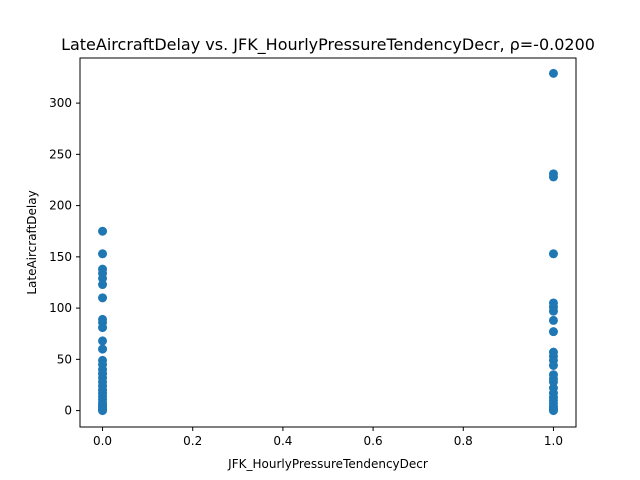 The width and height of the screenshot is (640, 480). What do you see at coordinates (373, 441) in the screenshot?
I see `x-tick-label: 0.6` at bounding box center [373, 441].